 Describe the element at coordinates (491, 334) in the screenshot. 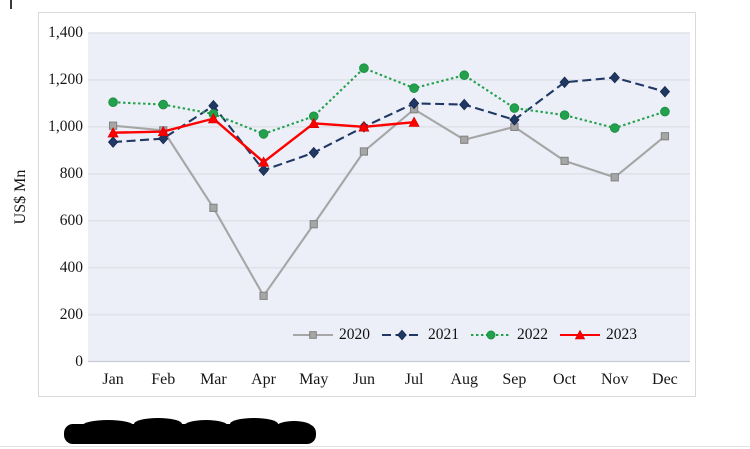

I see `legend-swatch-circle-icon` at that location.